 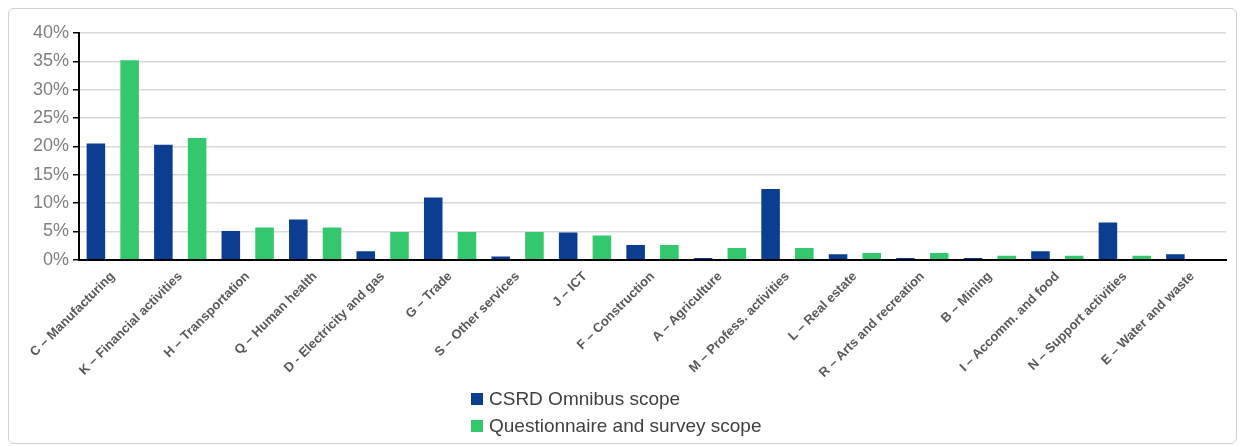 I want to click on y-tick-label: 40%, so click(x=51, y=31).